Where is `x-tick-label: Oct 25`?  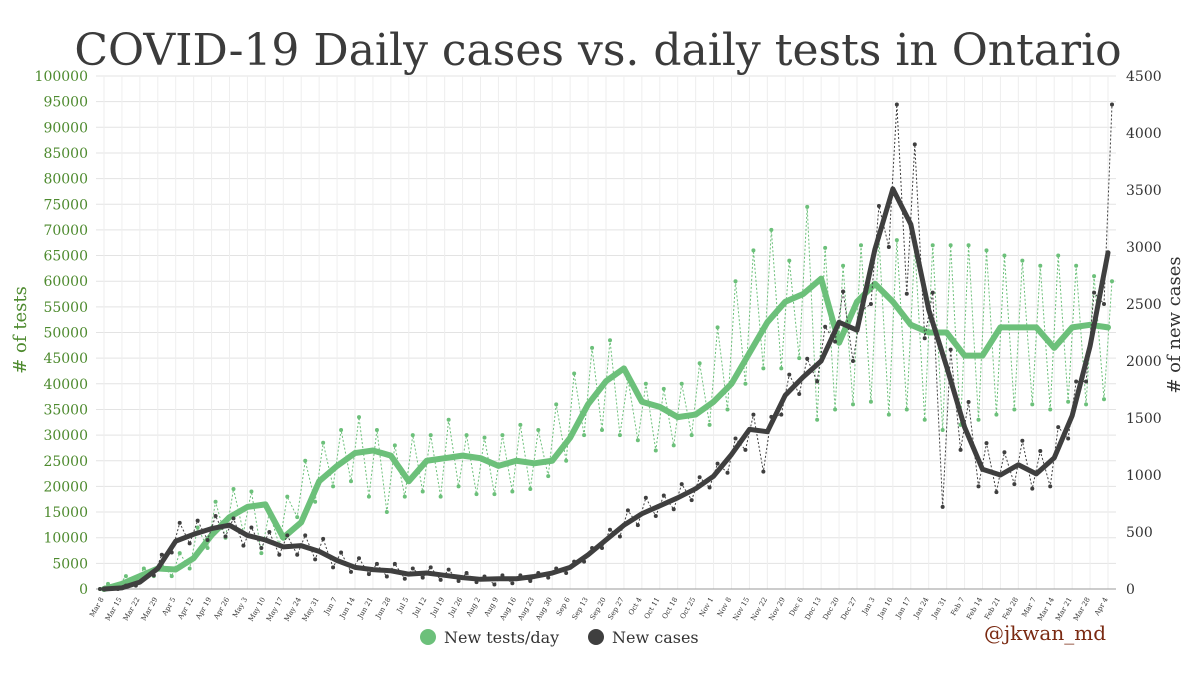 x-tick-label: Oct 25 is located at coordinates (688, 608).